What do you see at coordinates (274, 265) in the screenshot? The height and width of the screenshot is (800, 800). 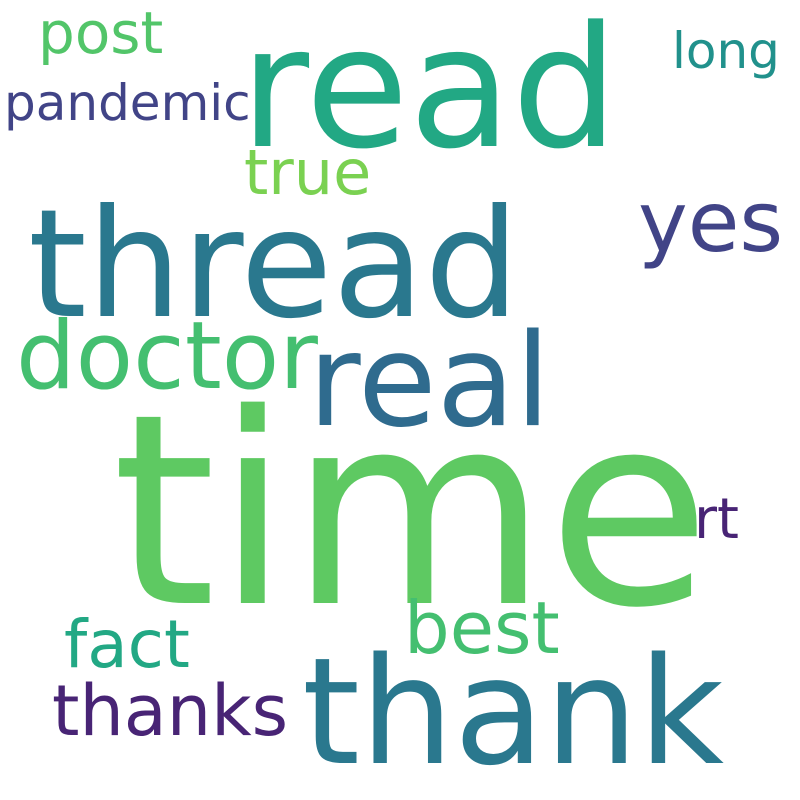 I see `word-thread: thread` at bounding box center [274, 265].